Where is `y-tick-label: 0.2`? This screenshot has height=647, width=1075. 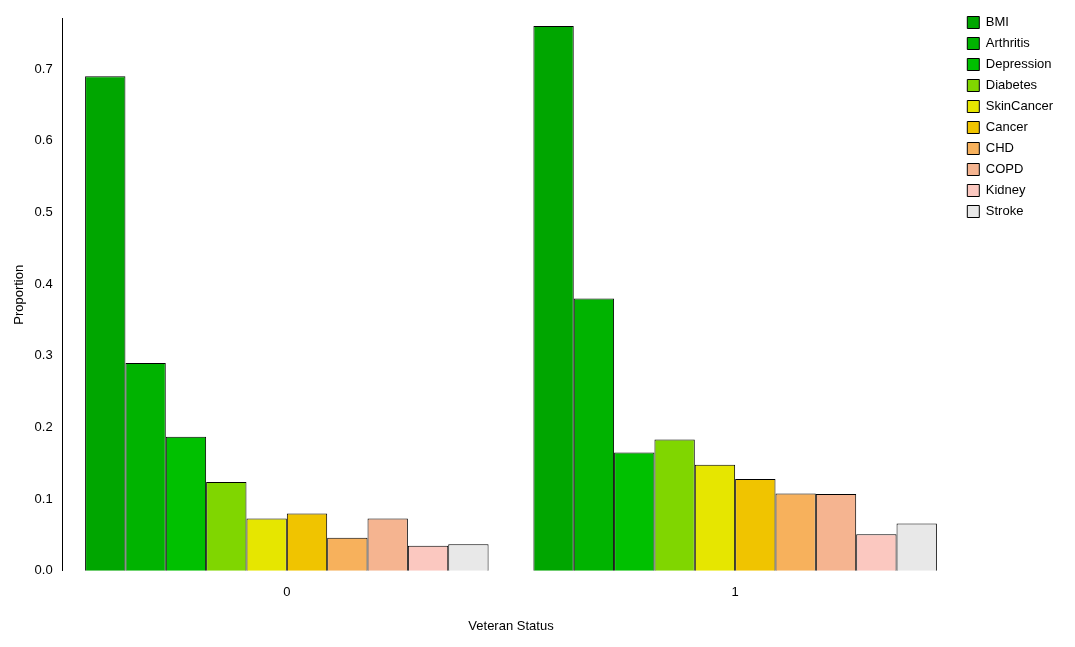 y-tick-label: 0.2 is located at coordinates (43, 426).